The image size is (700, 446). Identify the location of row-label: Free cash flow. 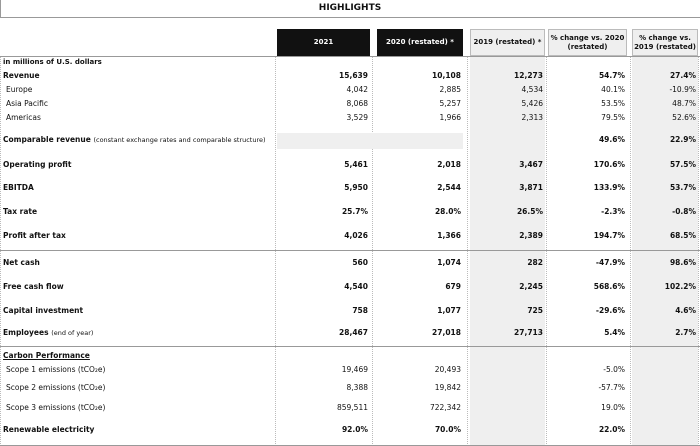
(33, 286).